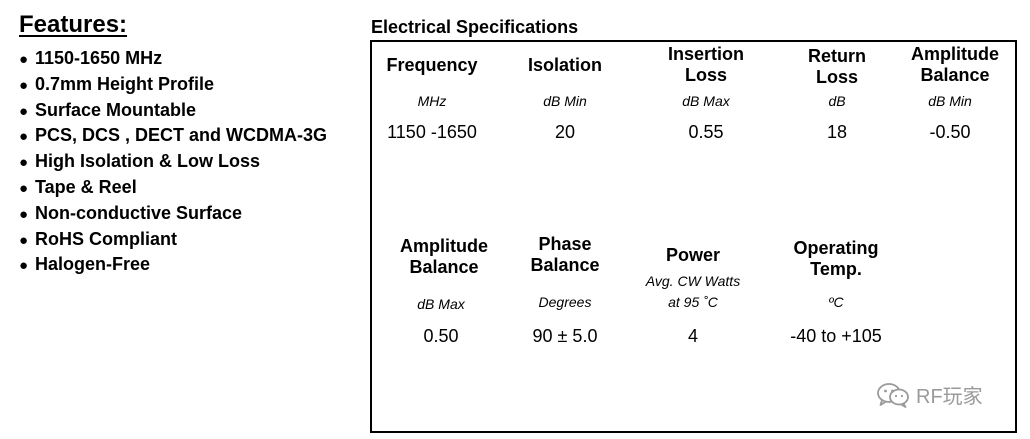  What do you see at coordinates (173, 214) in the screenshot?
I see `feature-item: ● Non-conductive Surface` at bounding box center [173, 214].